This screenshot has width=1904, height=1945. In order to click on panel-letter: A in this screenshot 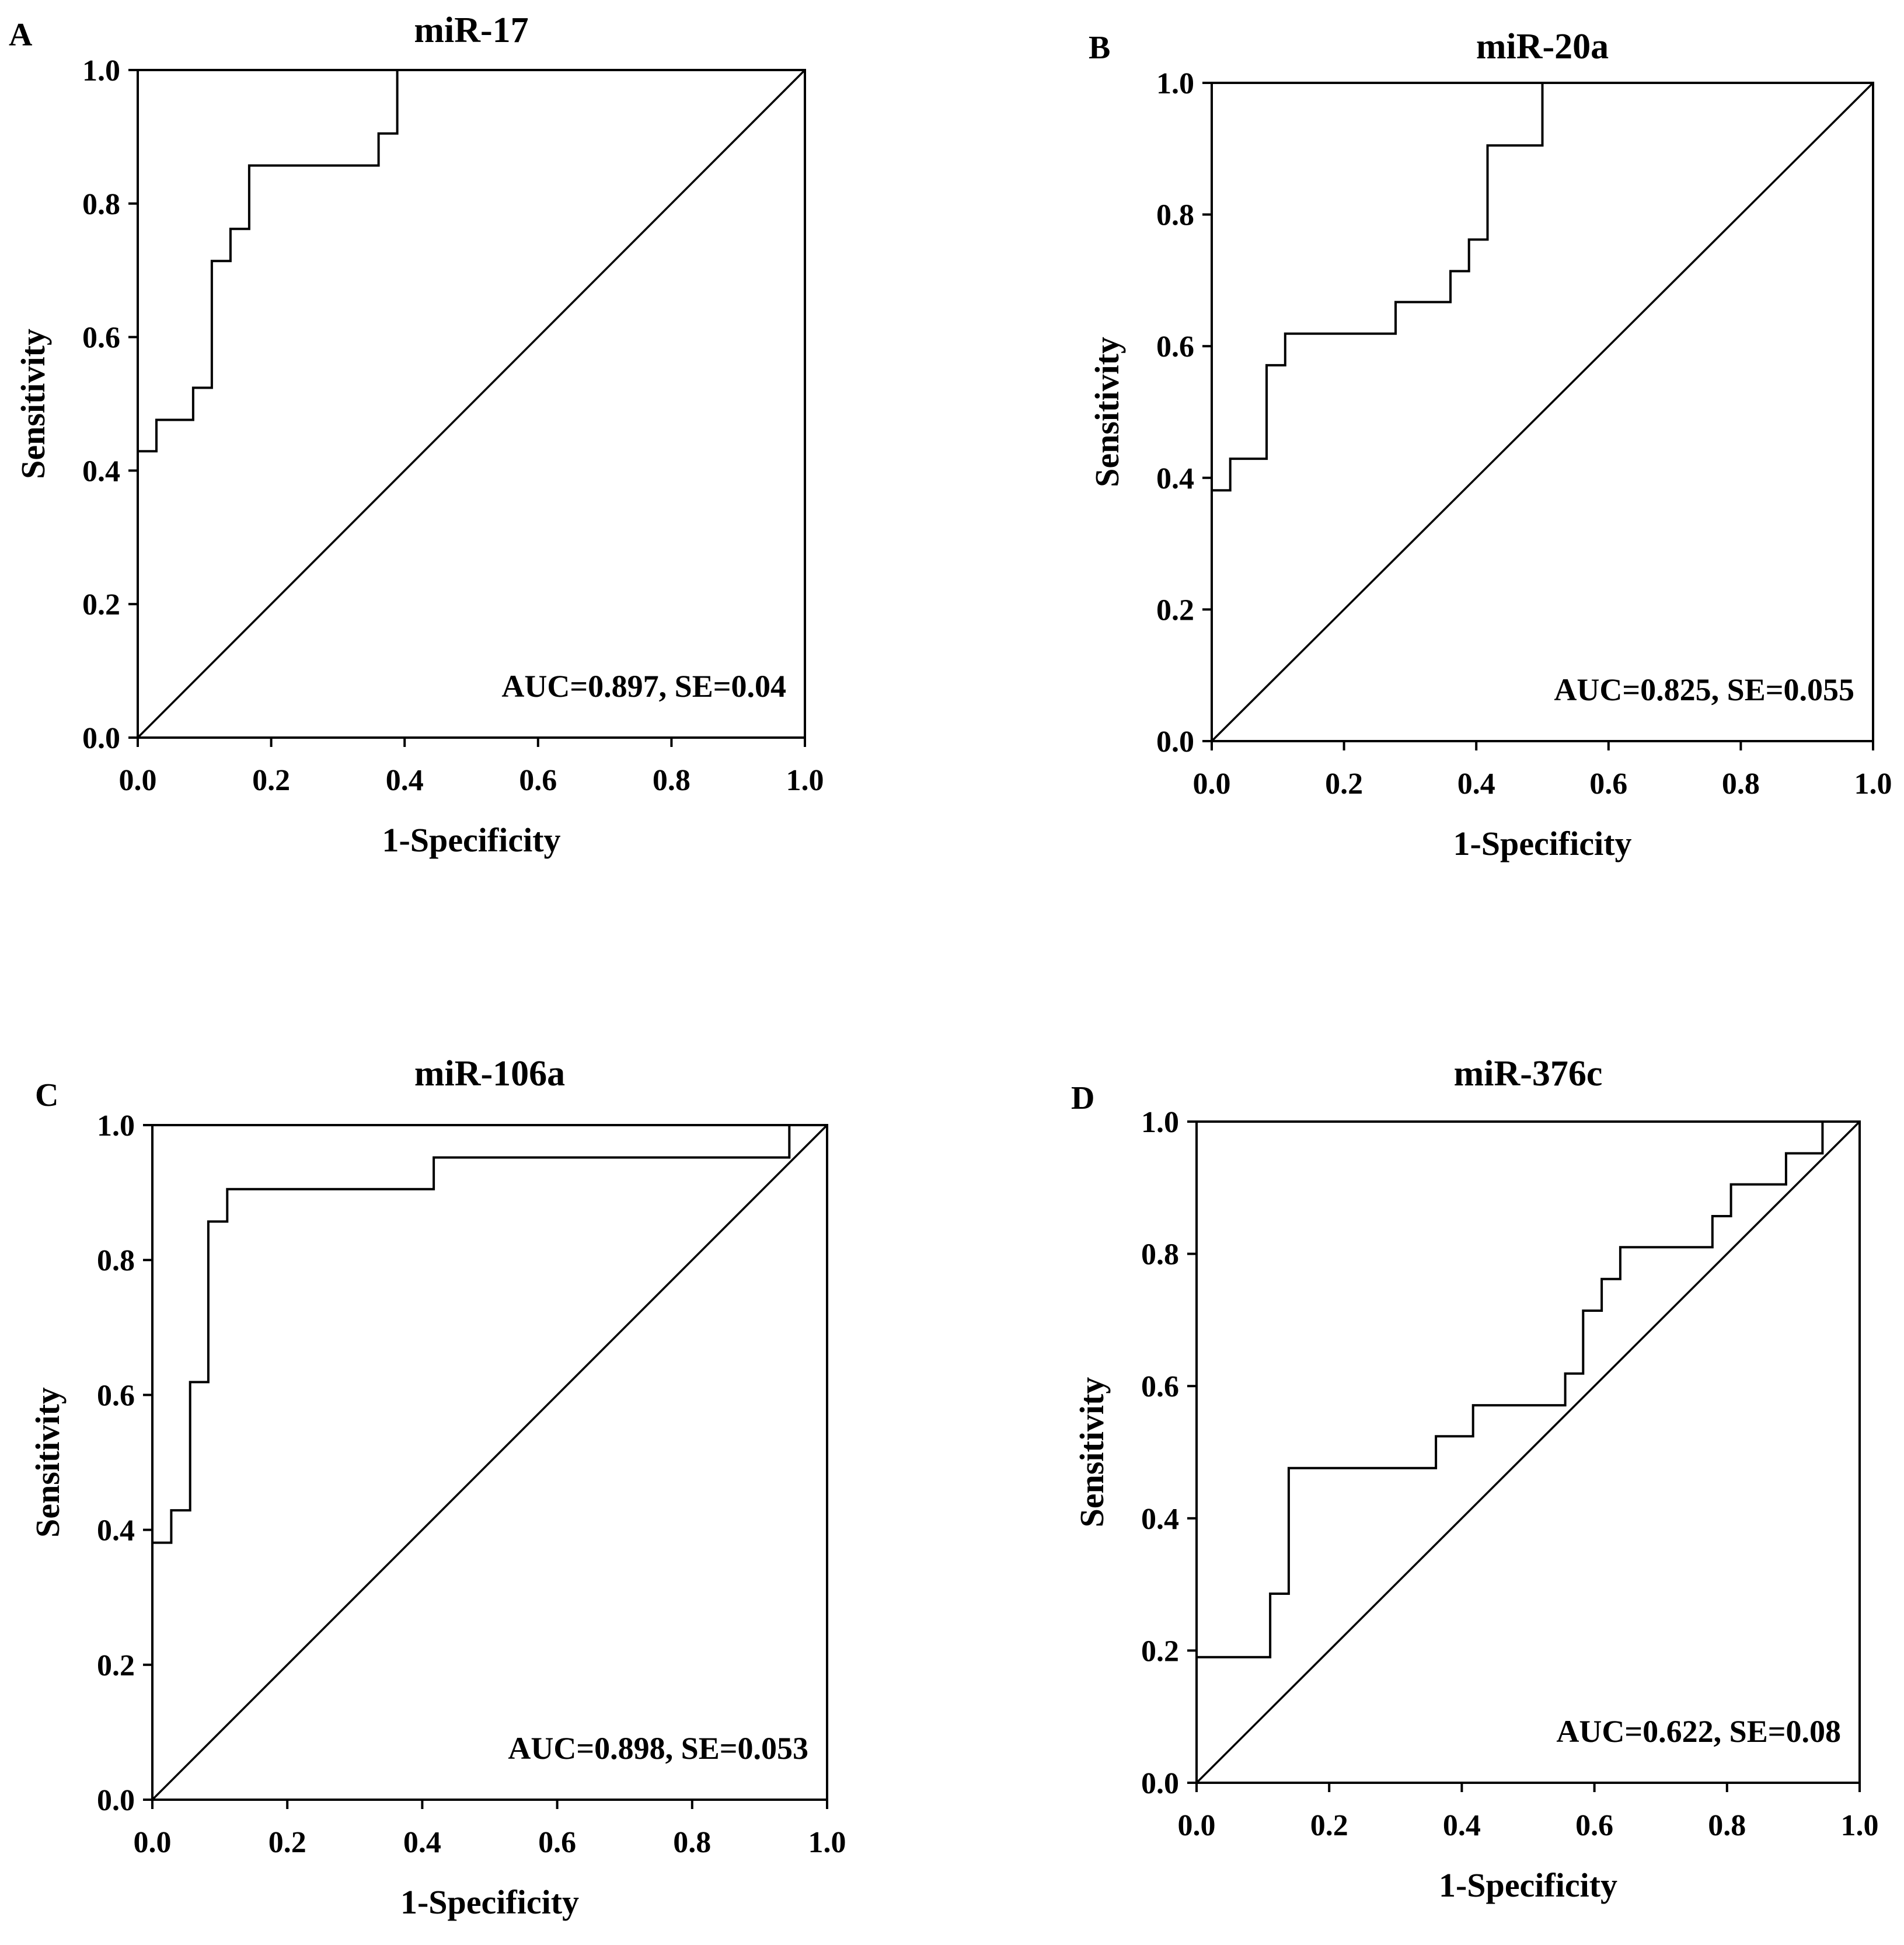, I will do `click(21, 35)`.